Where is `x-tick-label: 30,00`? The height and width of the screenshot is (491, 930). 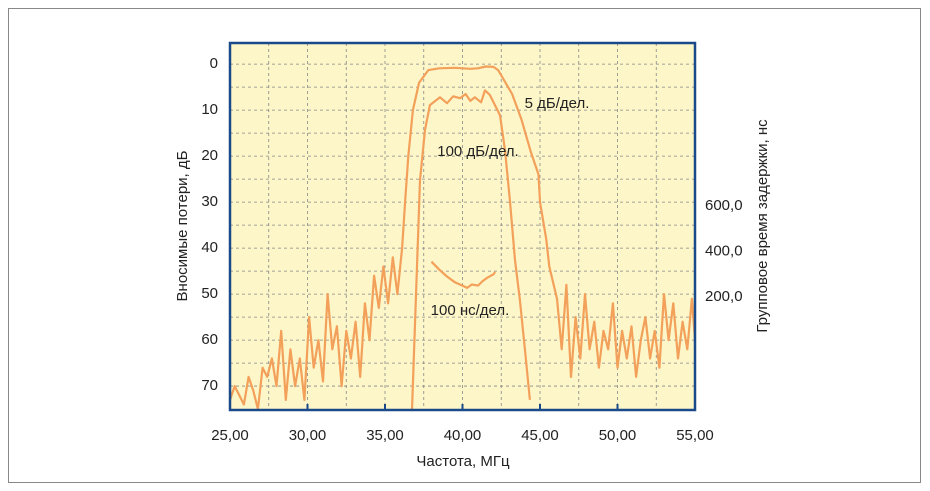
x-tick-label: 30,00 is located at coordinates (308, 435).